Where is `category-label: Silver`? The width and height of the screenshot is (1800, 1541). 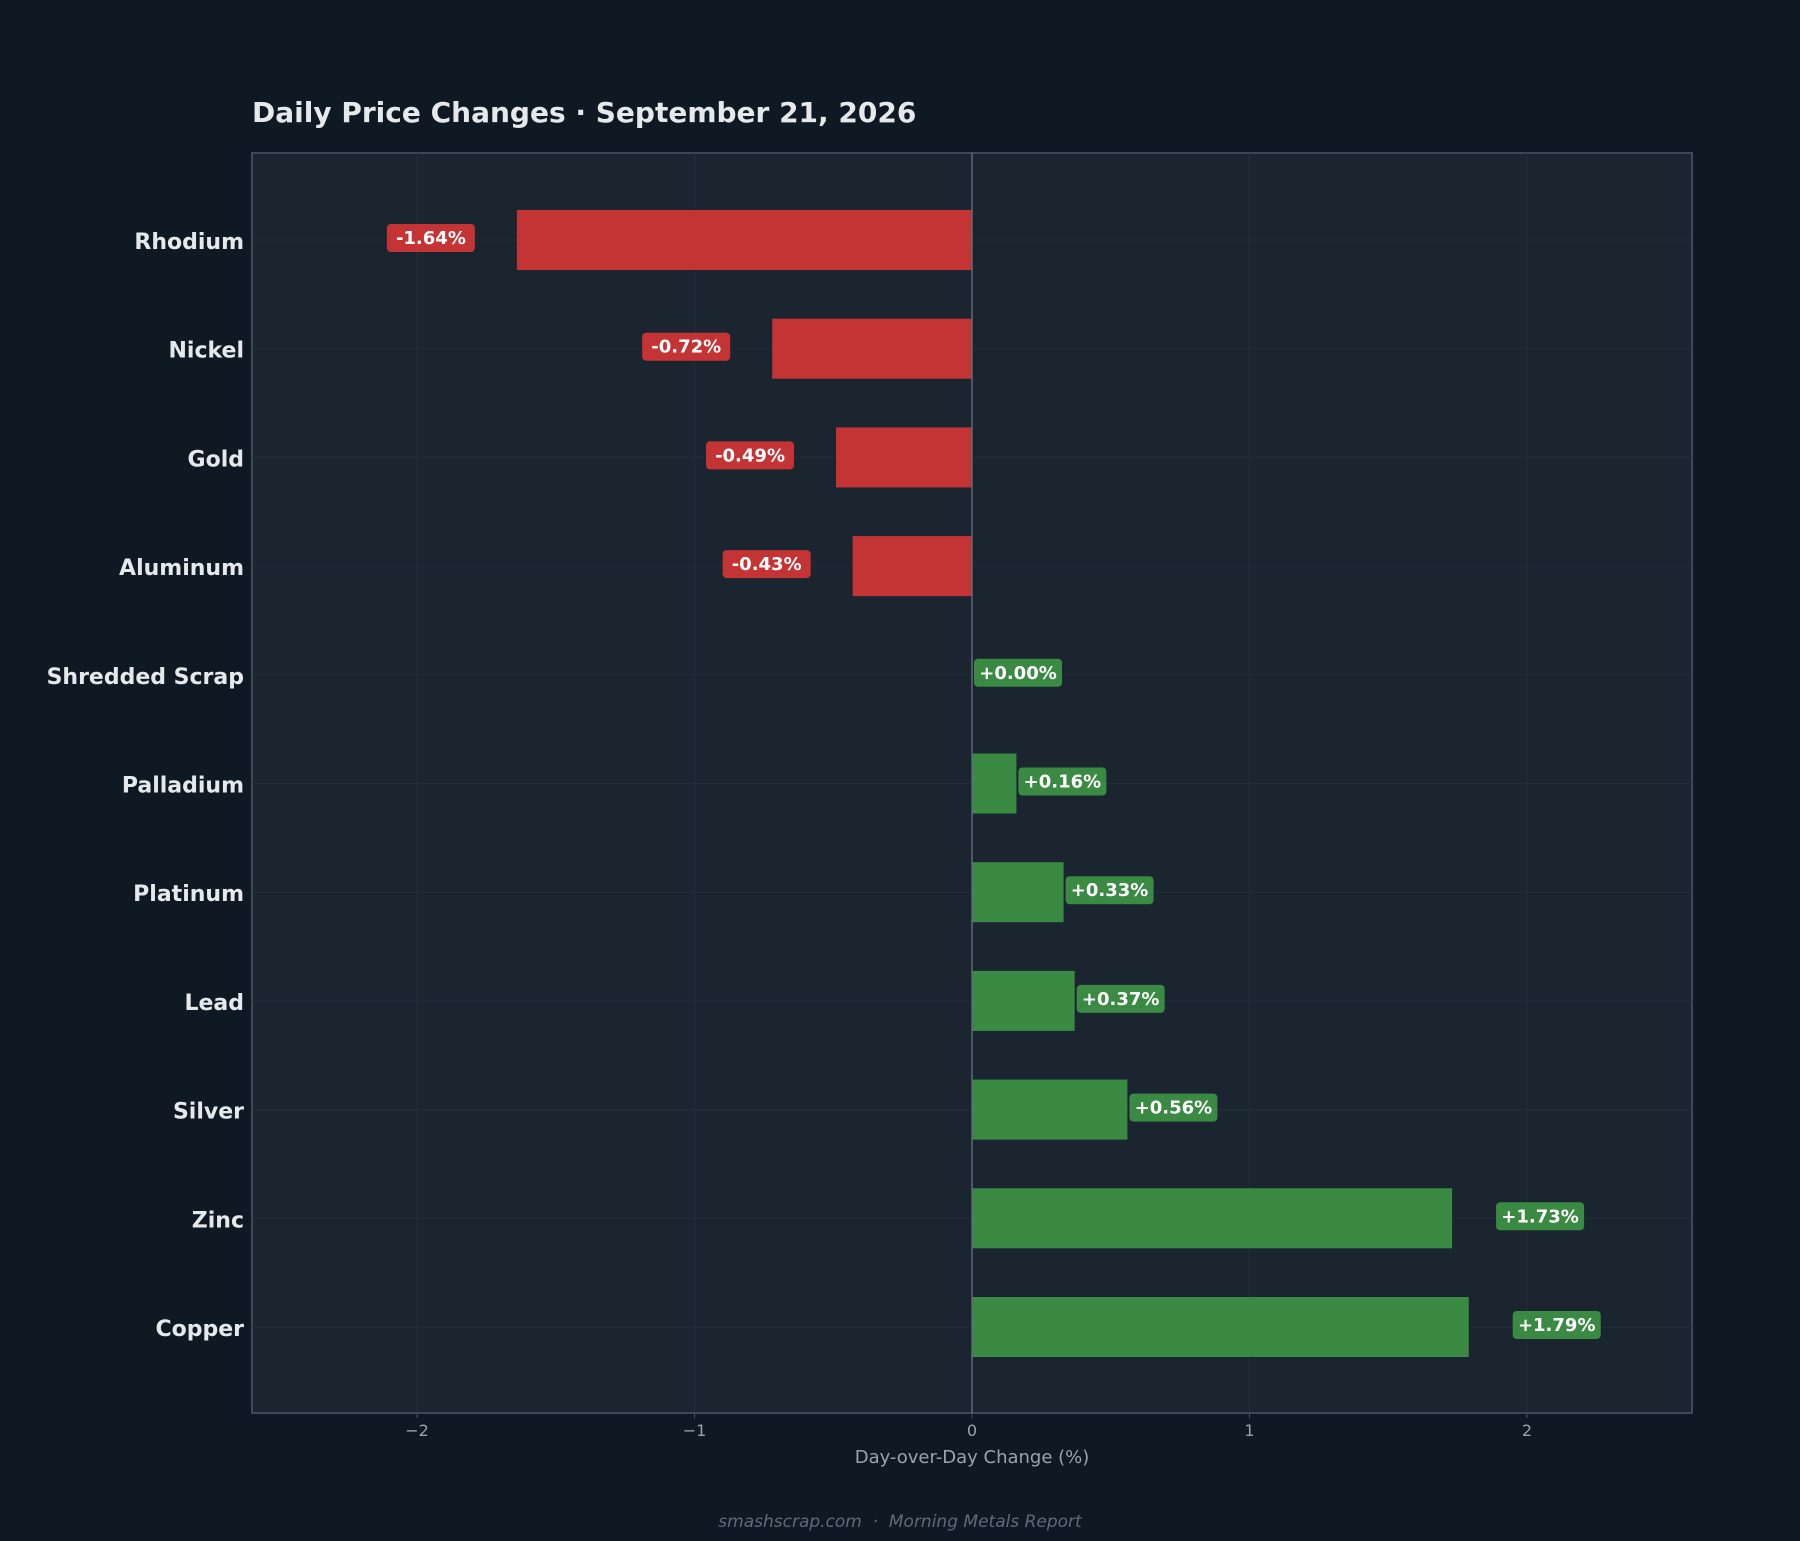
category-label: Silver is located at coordinates (208, 1112).